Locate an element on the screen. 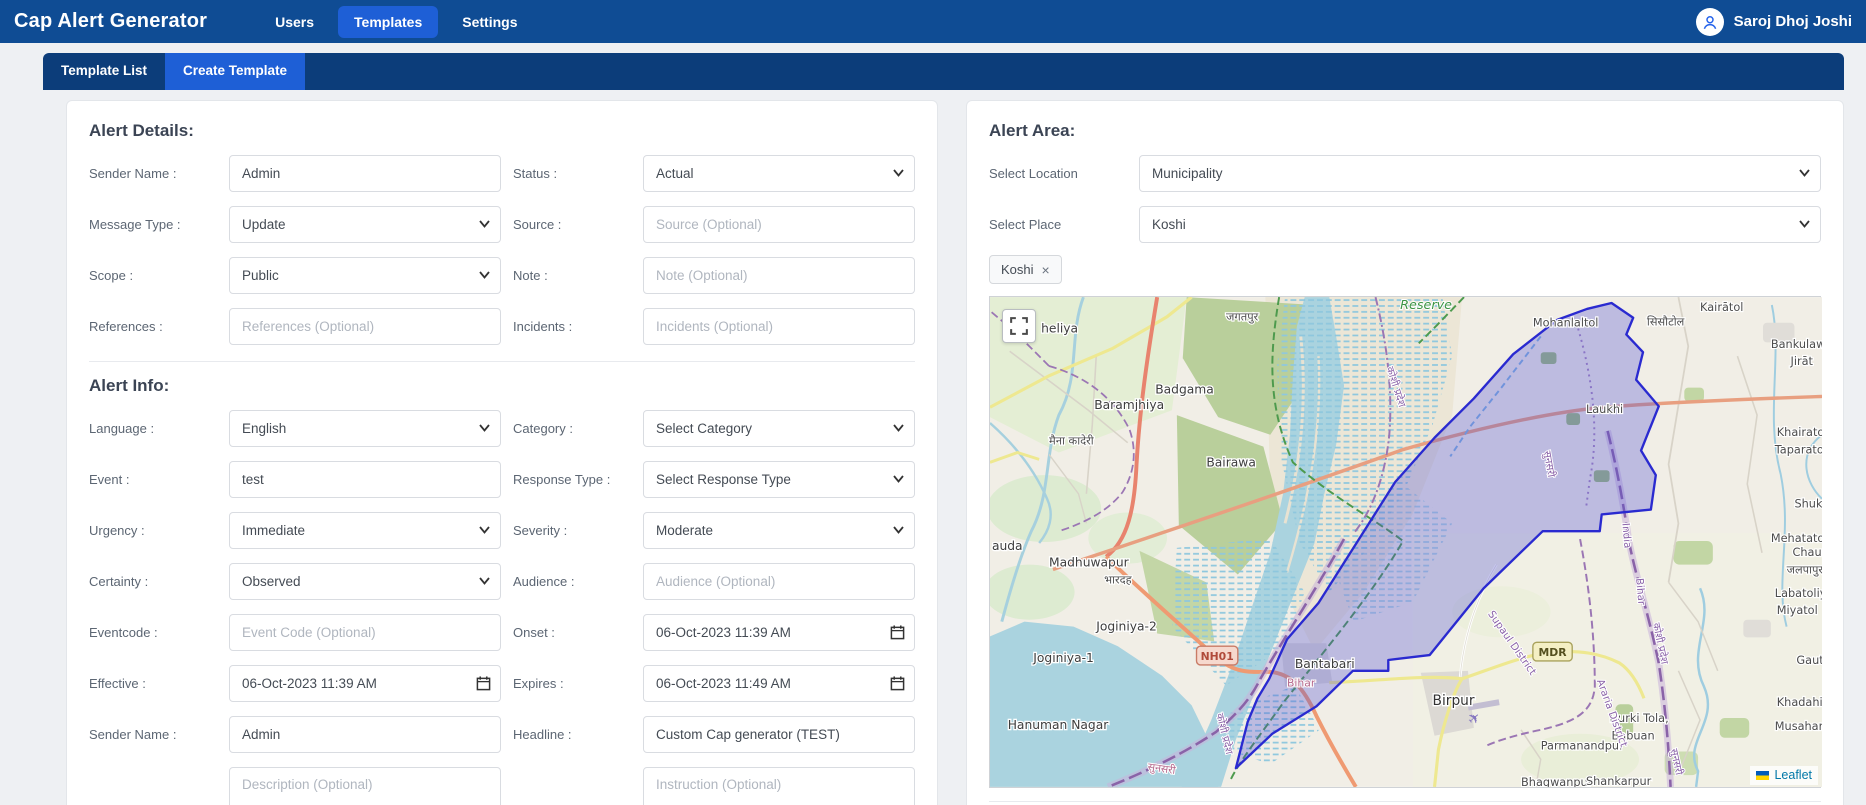 Image resolution: width=1866 pixels, height=805 pixels. source-input: Source (Optional) is located at coordinates (779, 224).